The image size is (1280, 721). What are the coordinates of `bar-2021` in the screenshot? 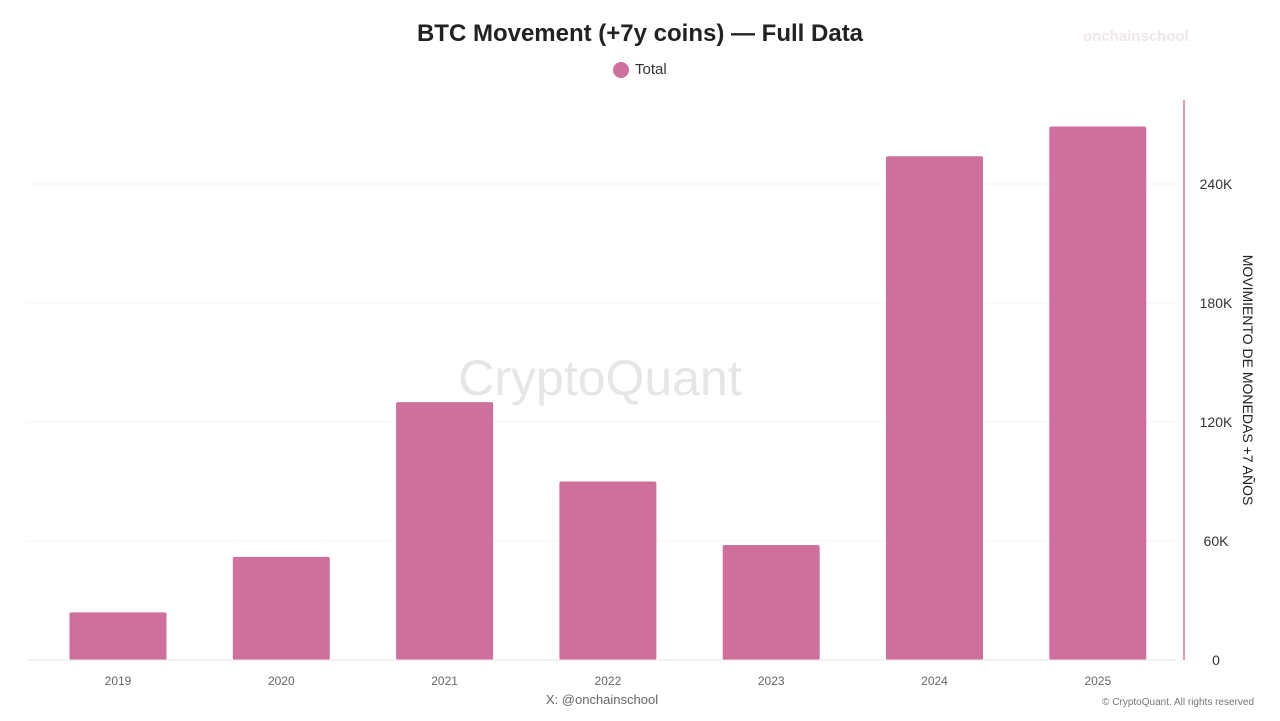 It's located at (445, 531).